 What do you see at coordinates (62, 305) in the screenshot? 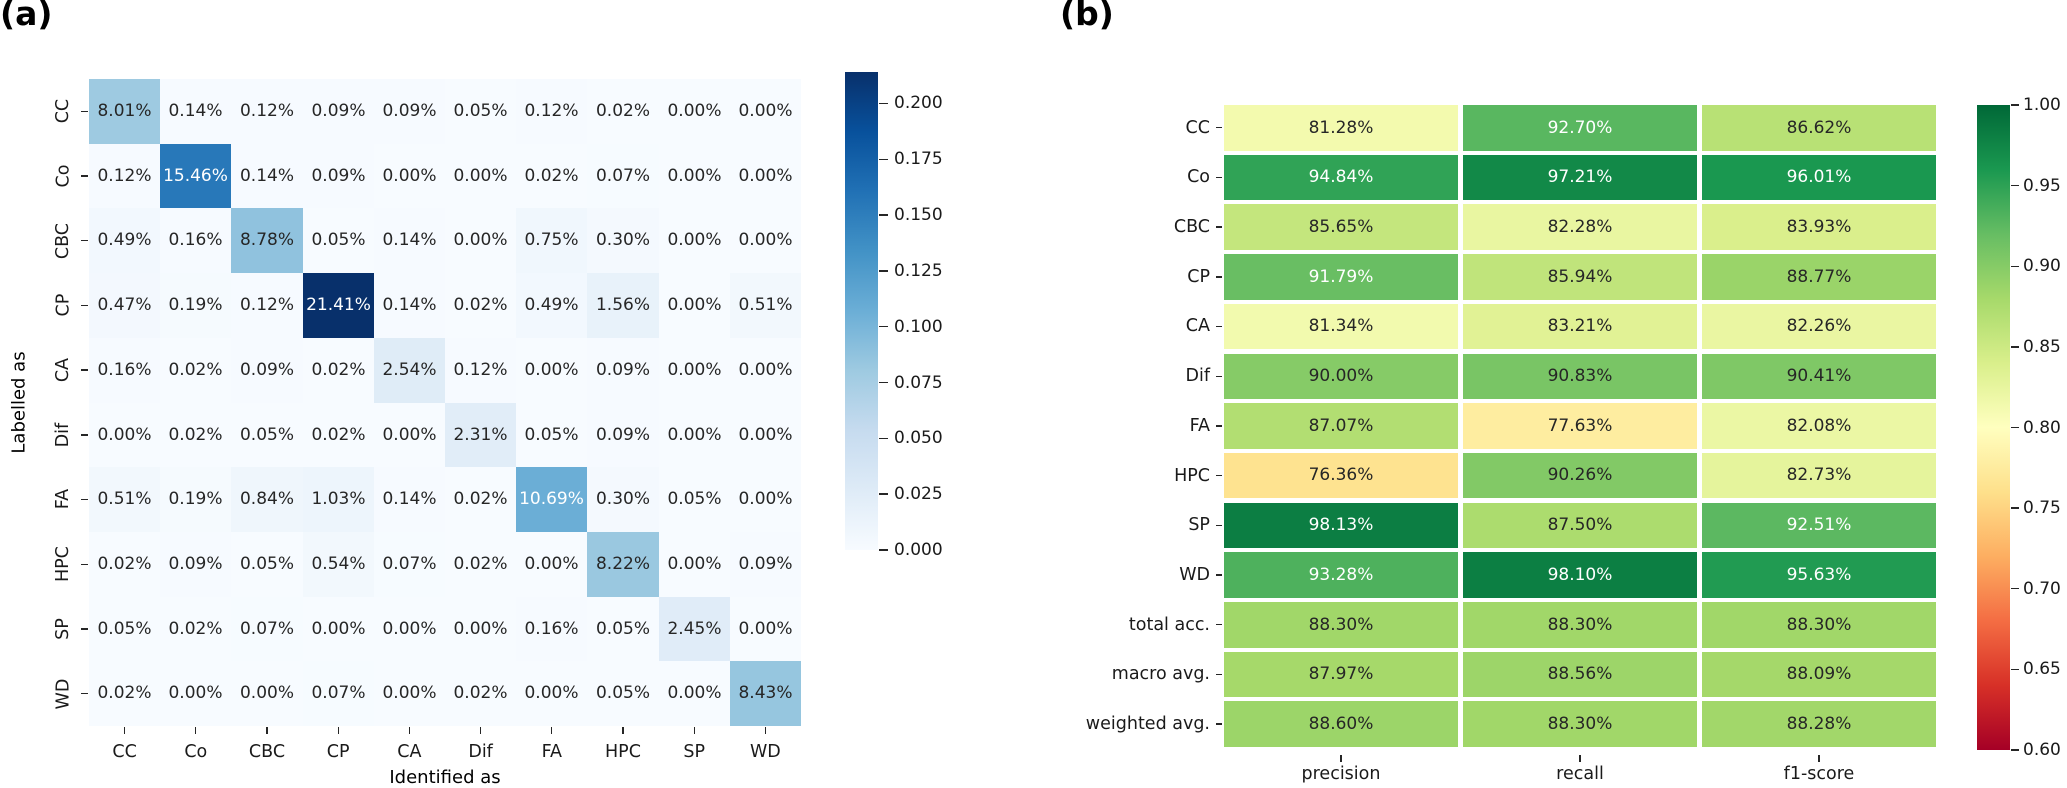
I see `row-tick-label-text: CP` at bounding box center [62, 305].